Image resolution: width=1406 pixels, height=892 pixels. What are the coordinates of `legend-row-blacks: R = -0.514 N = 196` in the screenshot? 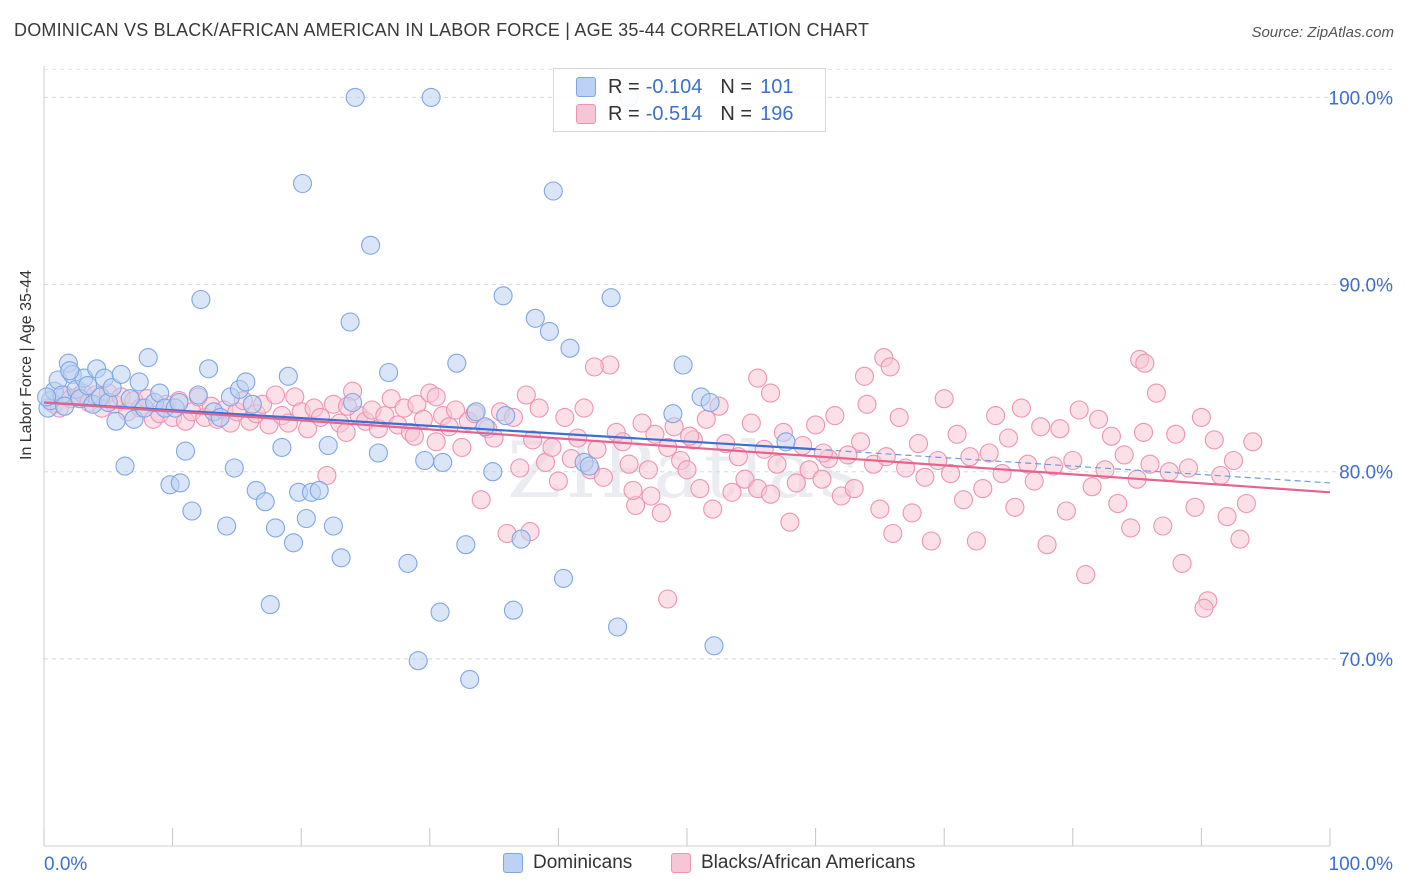 It's located at (684, 114).